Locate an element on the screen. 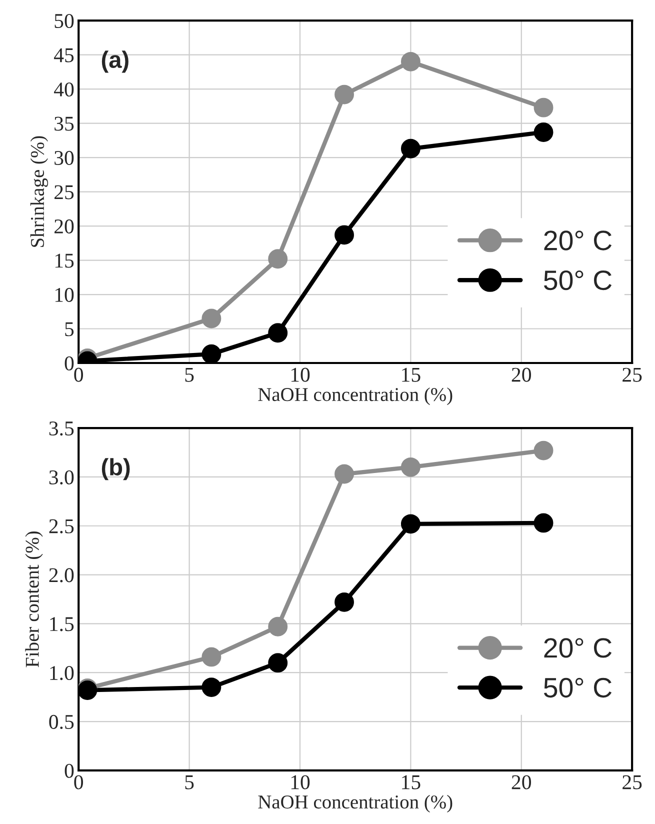 This screenshot has height=824, width=655. y-tick-label: 3.0 is located at coordinates (61, 477).